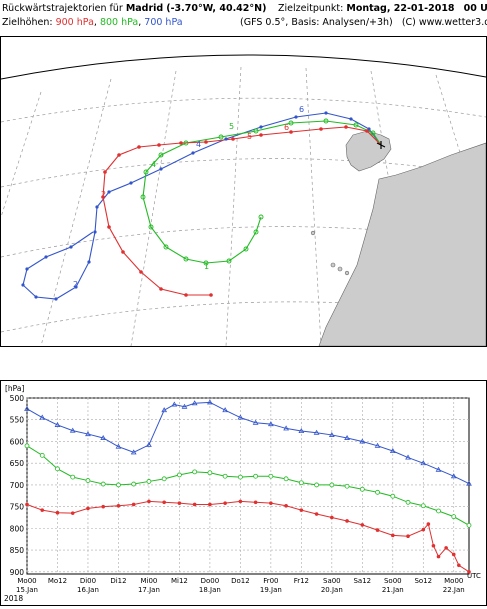 The height and width of the screenshot is (609, 487). I want to click on y-tick-label: 800, so click(17, 528).